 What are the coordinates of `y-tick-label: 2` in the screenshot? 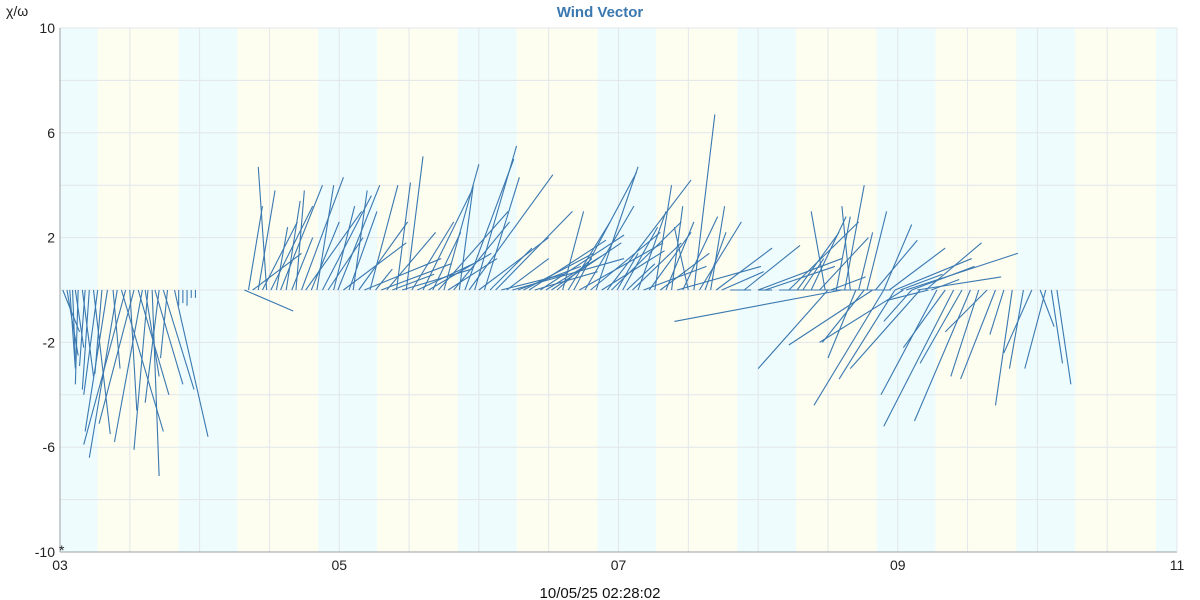 It's located at (51, 238).